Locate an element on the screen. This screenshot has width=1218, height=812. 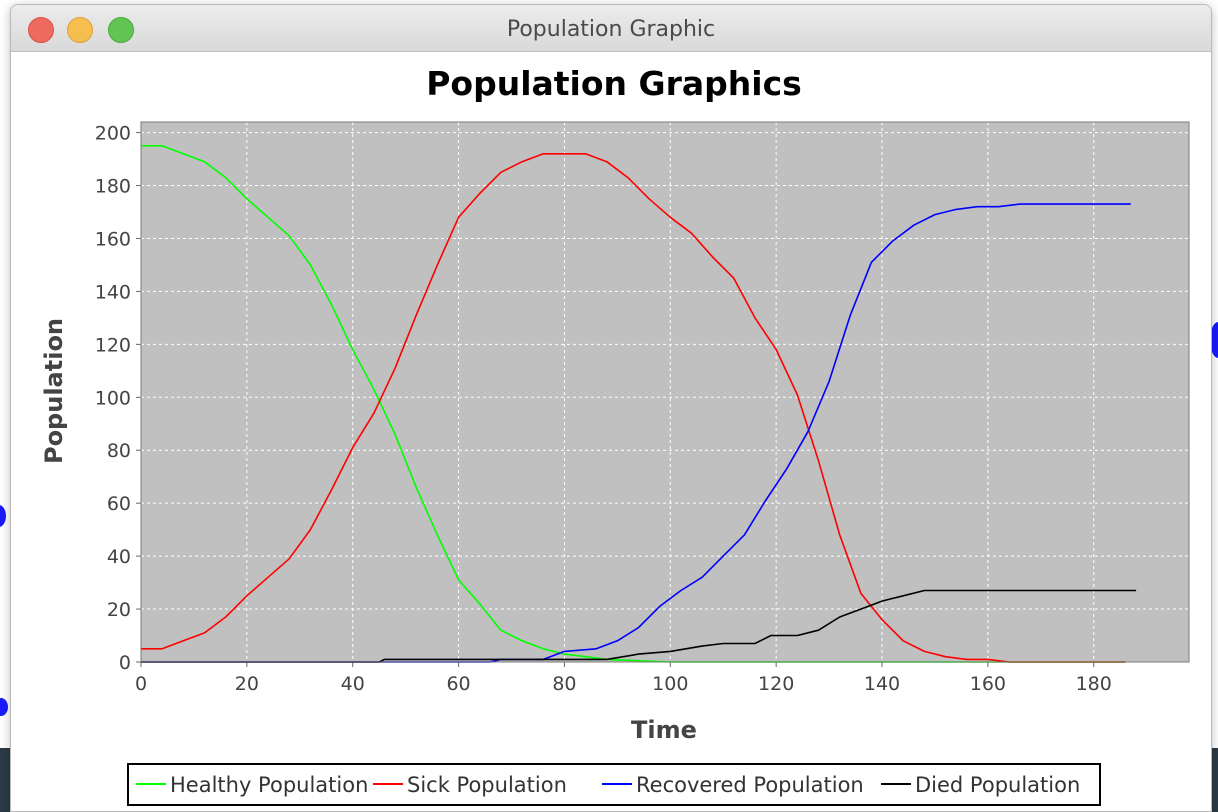
y-tick-label: 80 is located at coordinates (119, 451).